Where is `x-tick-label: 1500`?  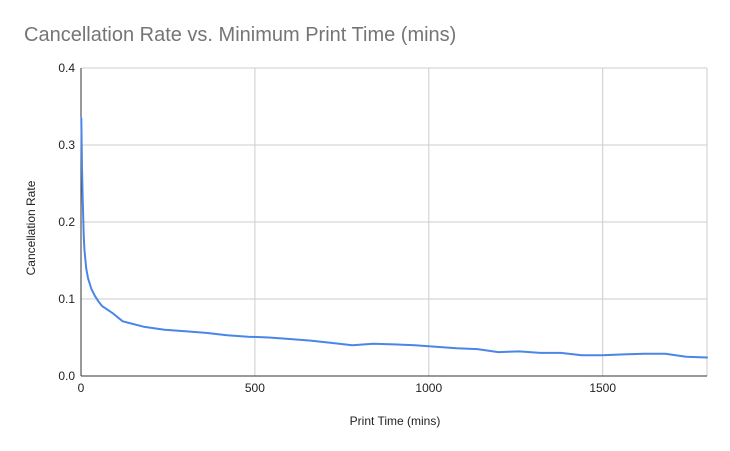 x-tick-label: 1500 is located at coordinates (602, 388).